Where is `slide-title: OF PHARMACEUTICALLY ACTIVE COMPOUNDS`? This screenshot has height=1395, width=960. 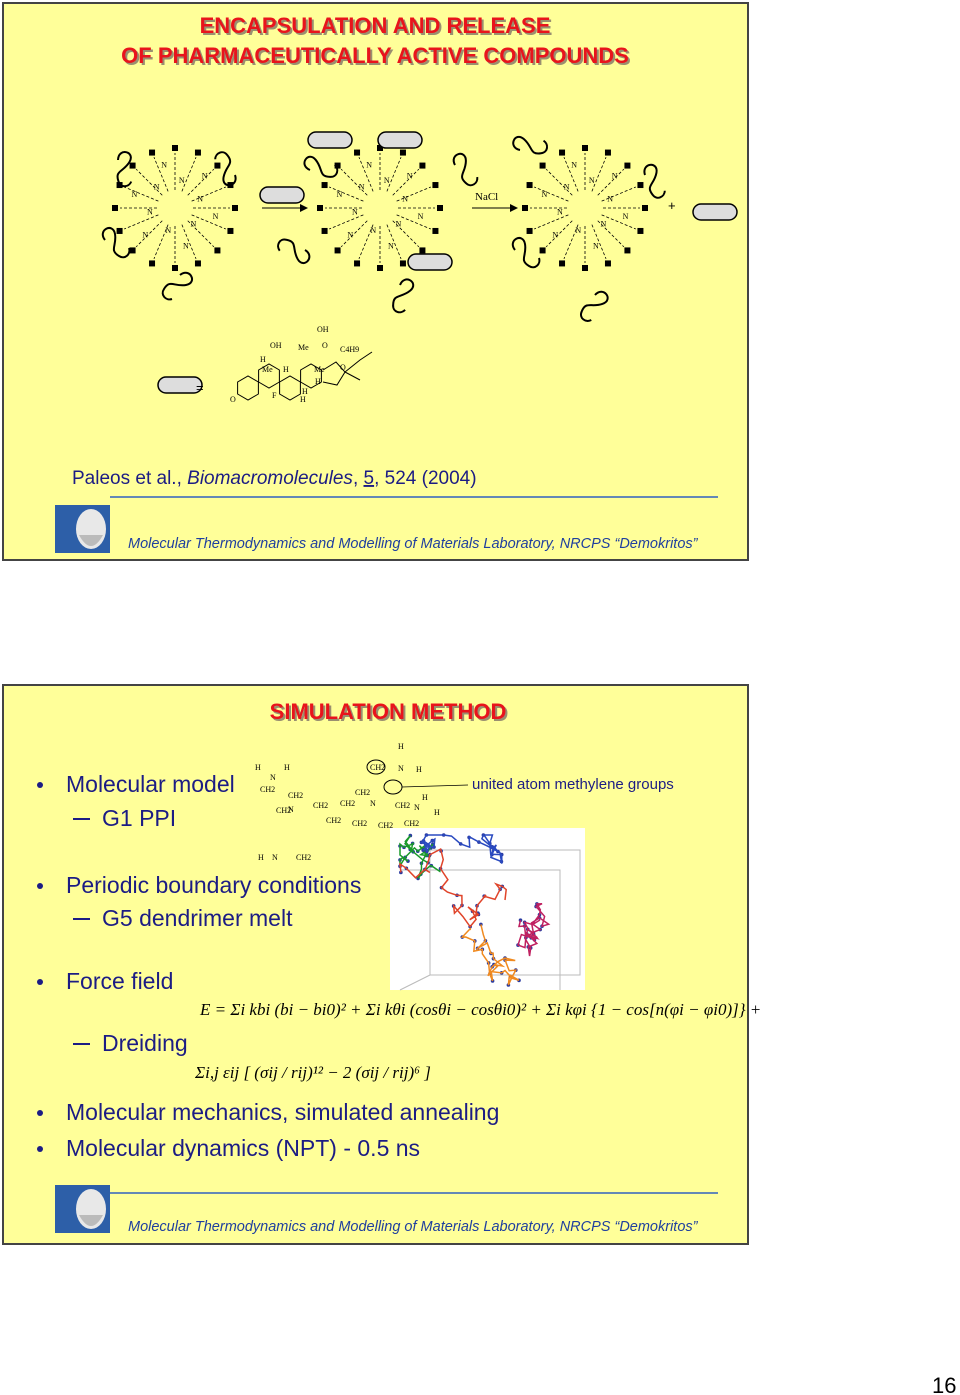 slide-title: OF PHARMACEUTICALLY ACTIVE COMPOUNDS is located at coordinates (375, 55).